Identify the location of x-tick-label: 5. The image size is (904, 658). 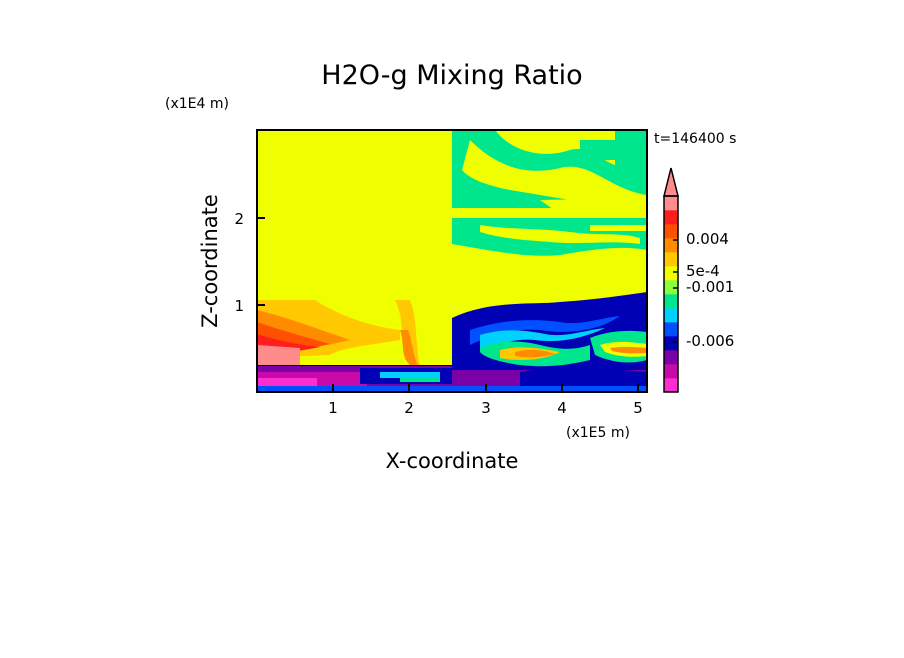
(638, 408).